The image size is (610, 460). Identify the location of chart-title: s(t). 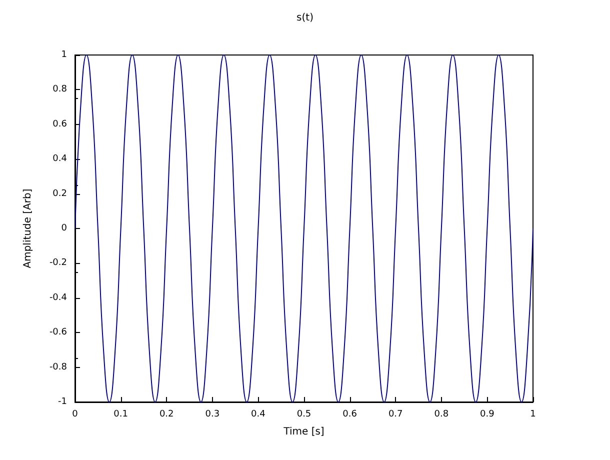
(305, 18).